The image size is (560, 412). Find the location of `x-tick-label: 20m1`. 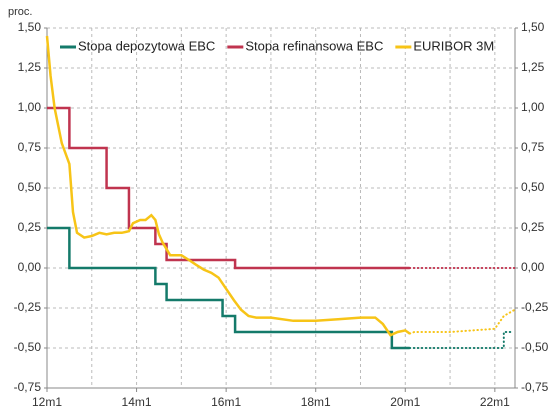

x-tick-label: 20m1 is located at coordinates (405, 402).